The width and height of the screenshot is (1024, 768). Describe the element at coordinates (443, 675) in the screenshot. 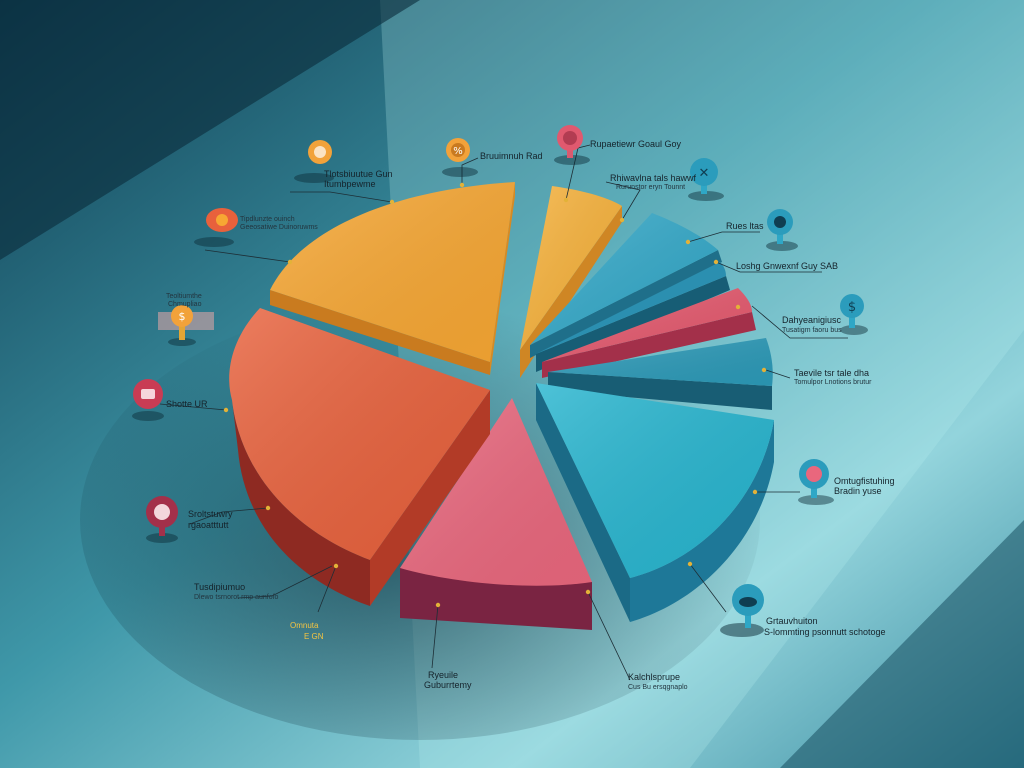

I see `label-title: Ryeuile` at that location.